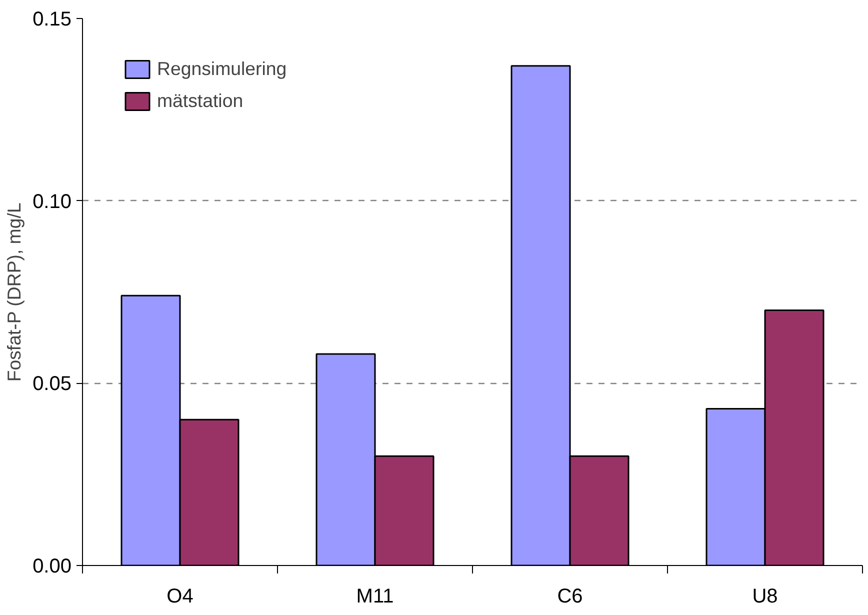 The height and width of the screenshot is (615, 868). What do you see at coordinates (52, 384) in the screenshot?
I see `y-tick-label: 0.05` at bounding box center [52, 384].